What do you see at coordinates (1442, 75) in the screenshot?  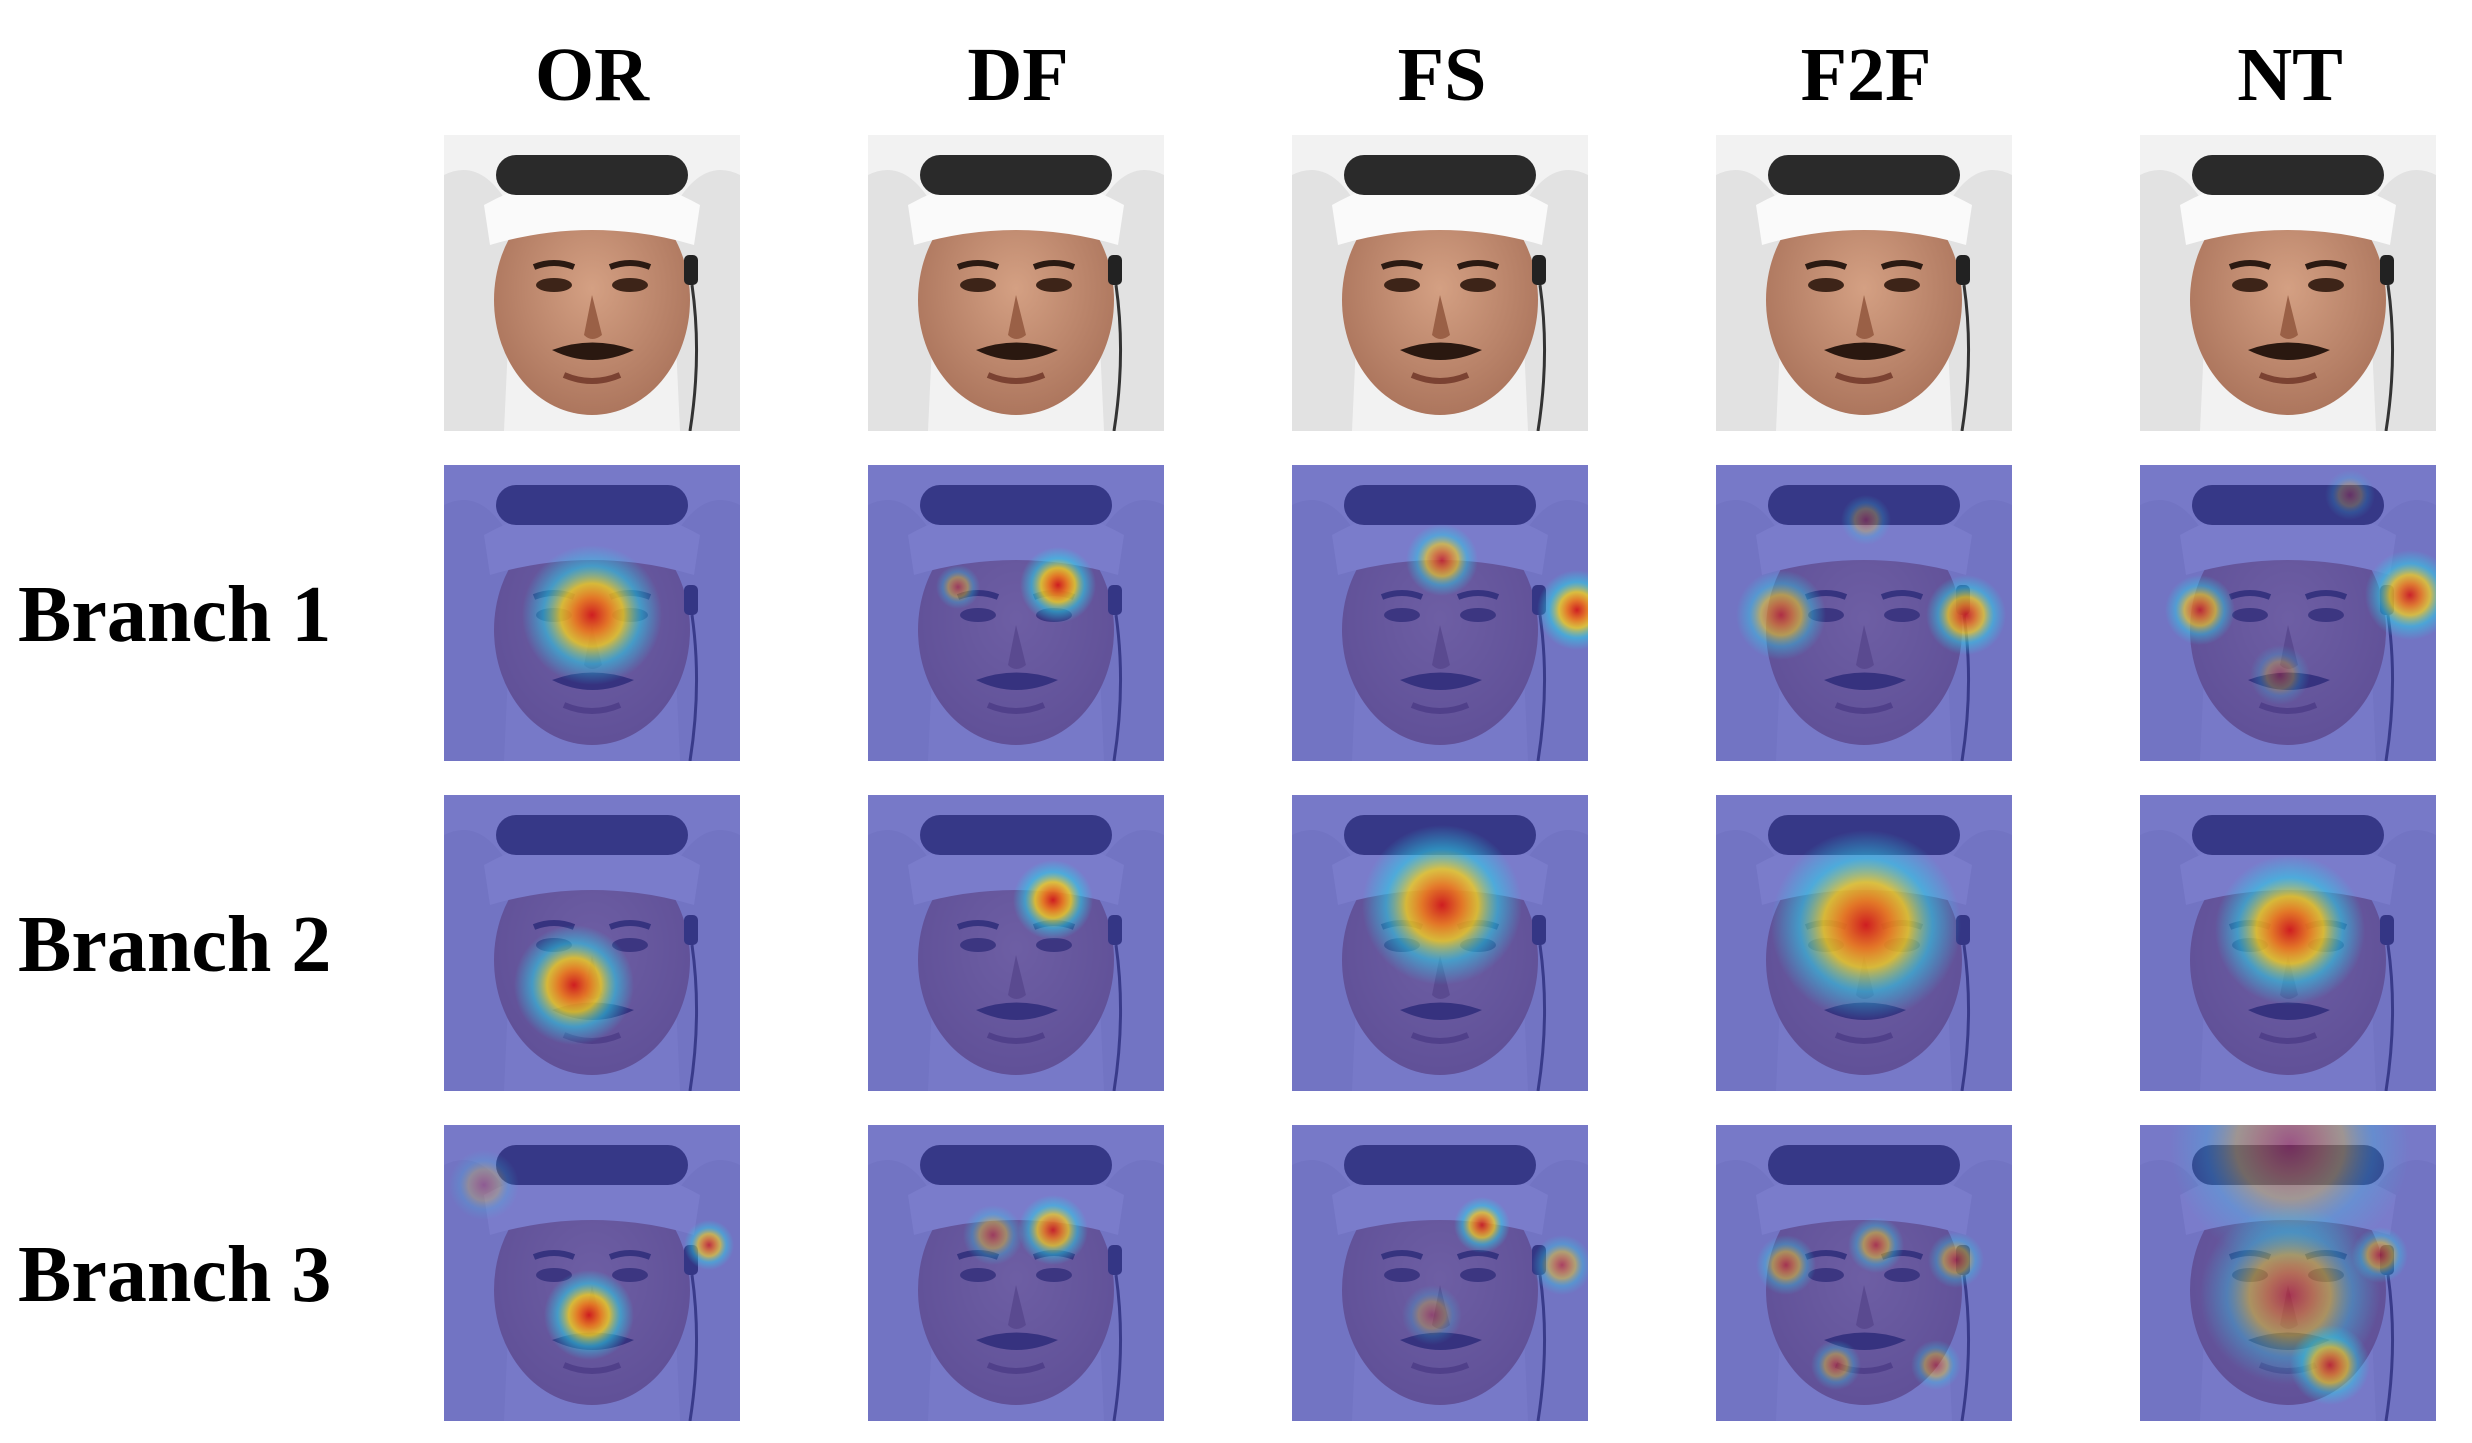 I see `column-header-fs: FS` at bounding box center [1442, 75].